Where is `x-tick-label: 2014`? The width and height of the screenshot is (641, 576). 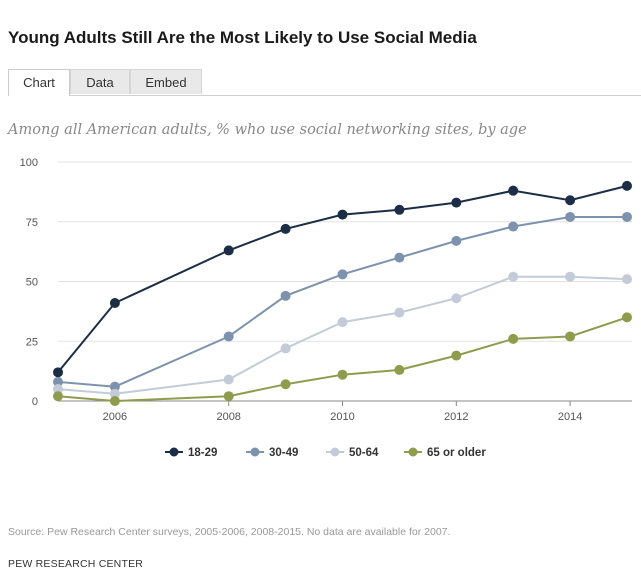
x-tick-label: 2014 is located at coordinates (570, 417).